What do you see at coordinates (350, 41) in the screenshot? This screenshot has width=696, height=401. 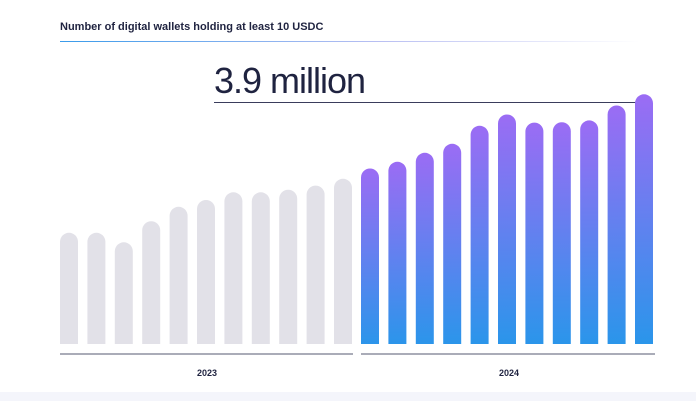 I see `title-underline` at bounding box center [350, 41].